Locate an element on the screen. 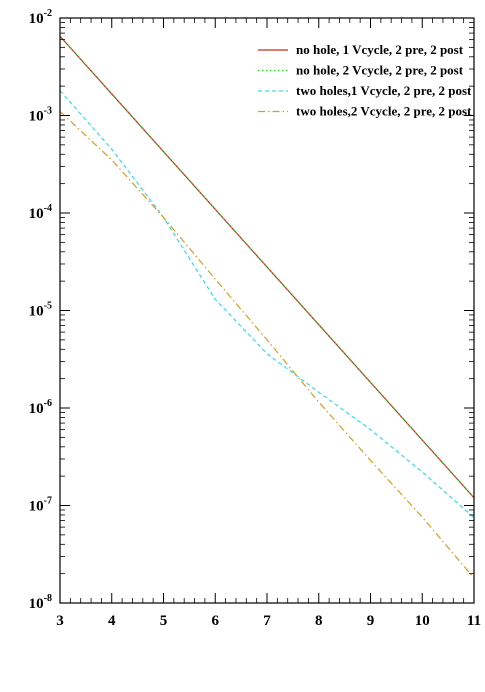 Image resolution: width=485 pixels, height=692 pixels. y-tick-label: 10⁻² is located at coordinates (40, 17).